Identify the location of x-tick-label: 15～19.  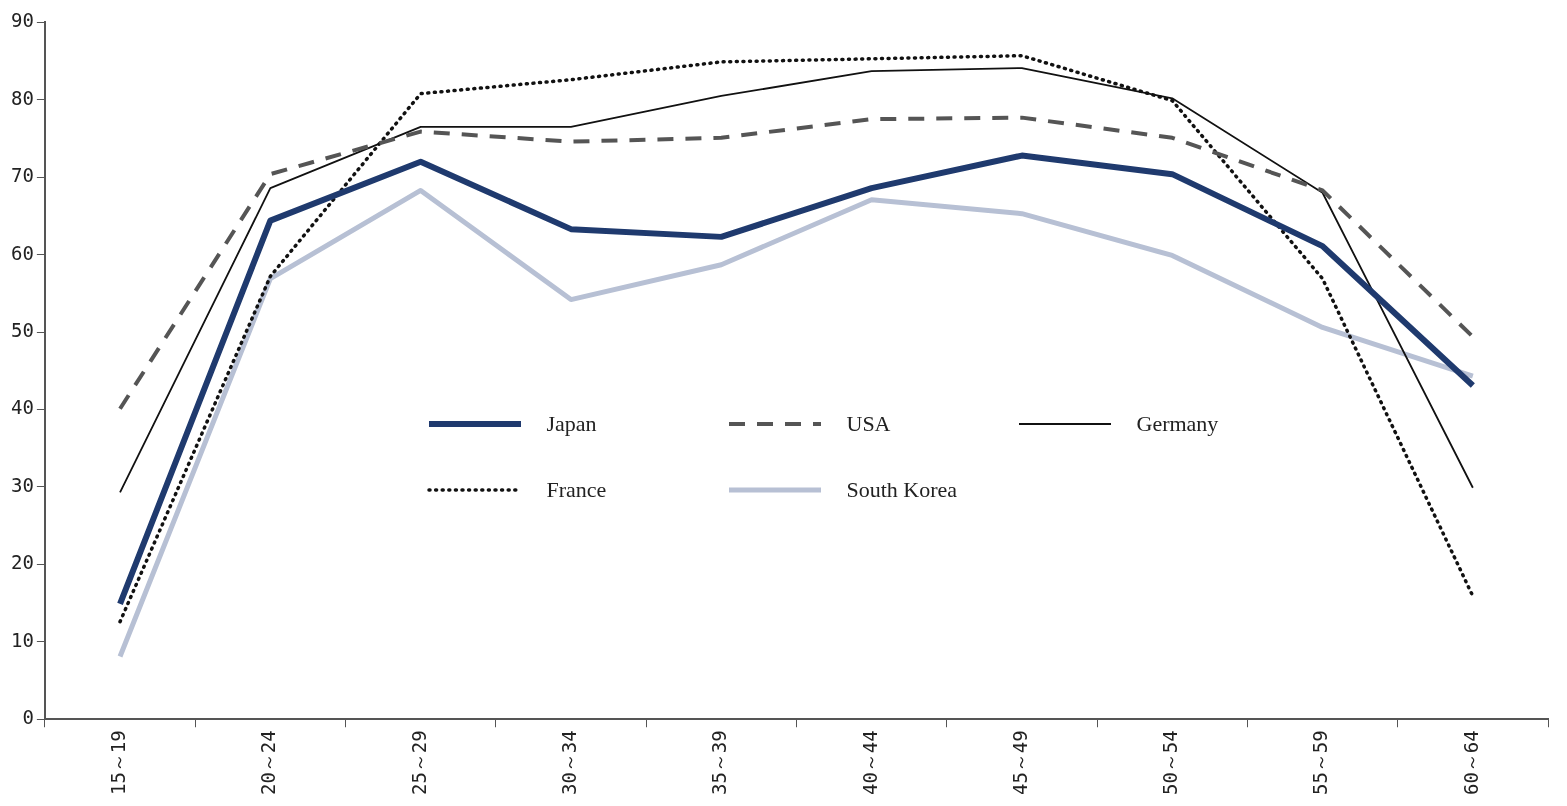
(117, 763).